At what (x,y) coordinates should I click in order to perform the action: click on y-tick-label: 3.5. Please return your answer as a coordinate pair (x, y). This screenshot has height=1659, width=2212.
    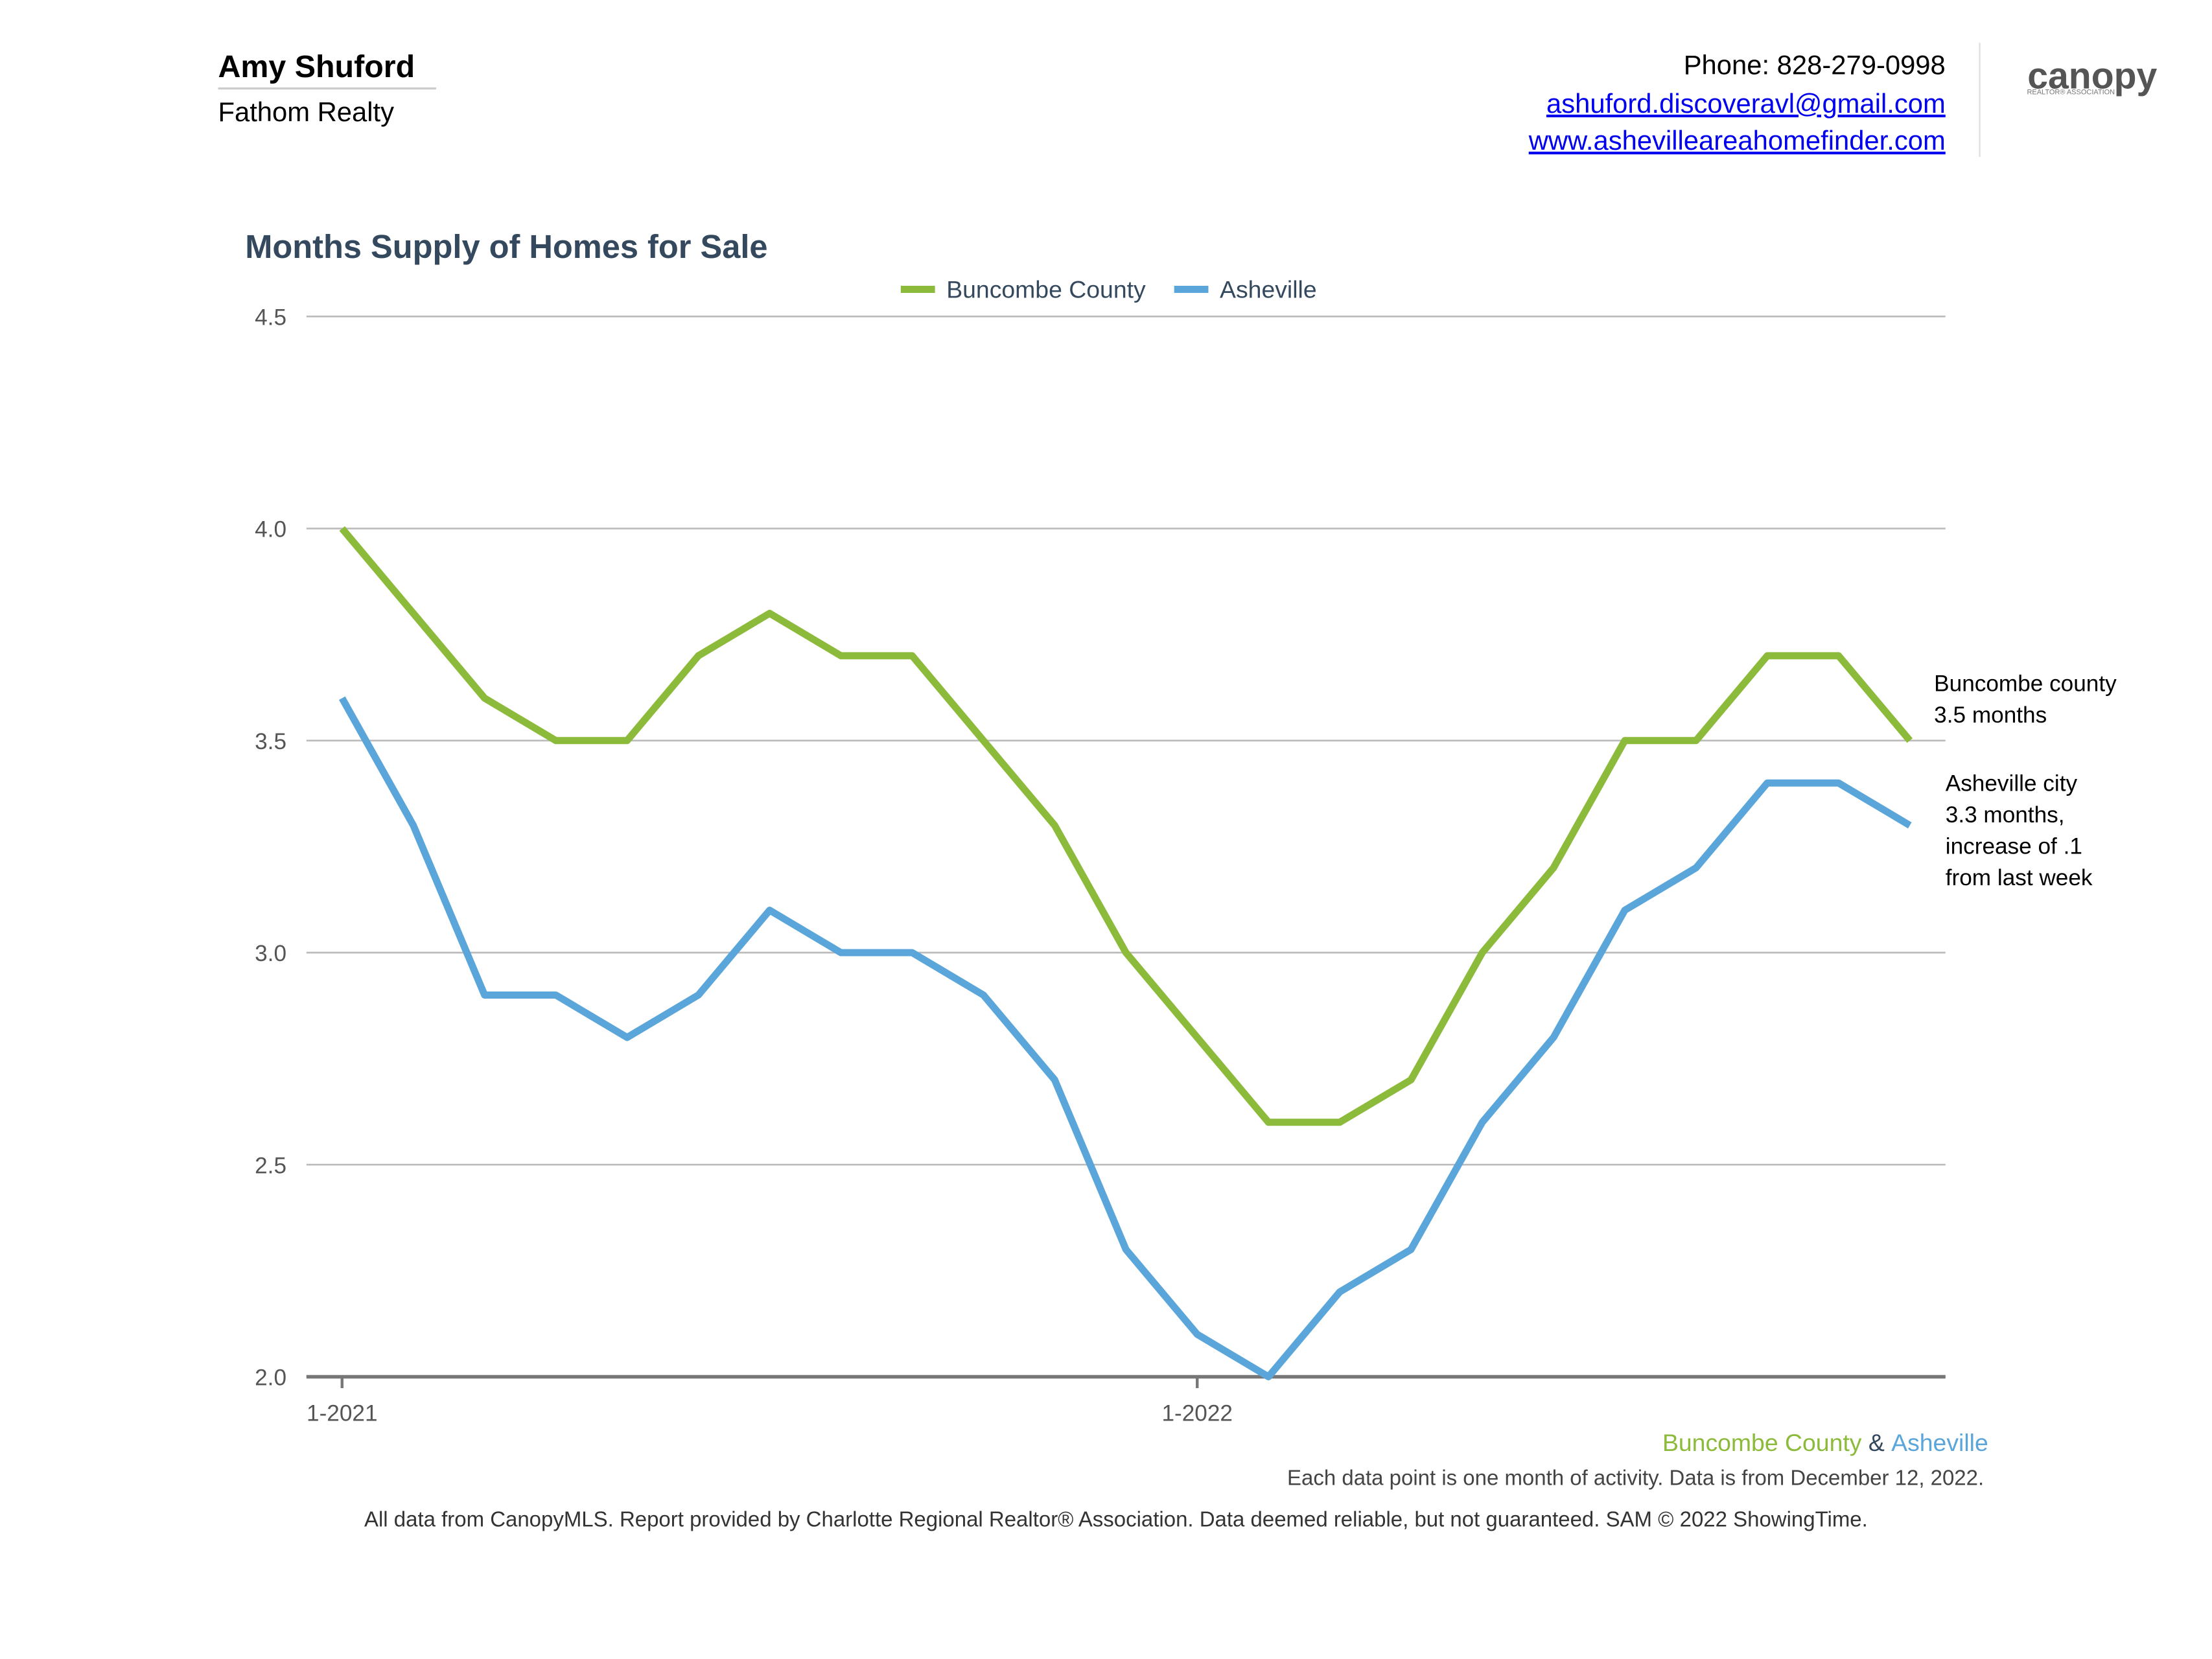
    Looking at the image, I should click on (270, 741).